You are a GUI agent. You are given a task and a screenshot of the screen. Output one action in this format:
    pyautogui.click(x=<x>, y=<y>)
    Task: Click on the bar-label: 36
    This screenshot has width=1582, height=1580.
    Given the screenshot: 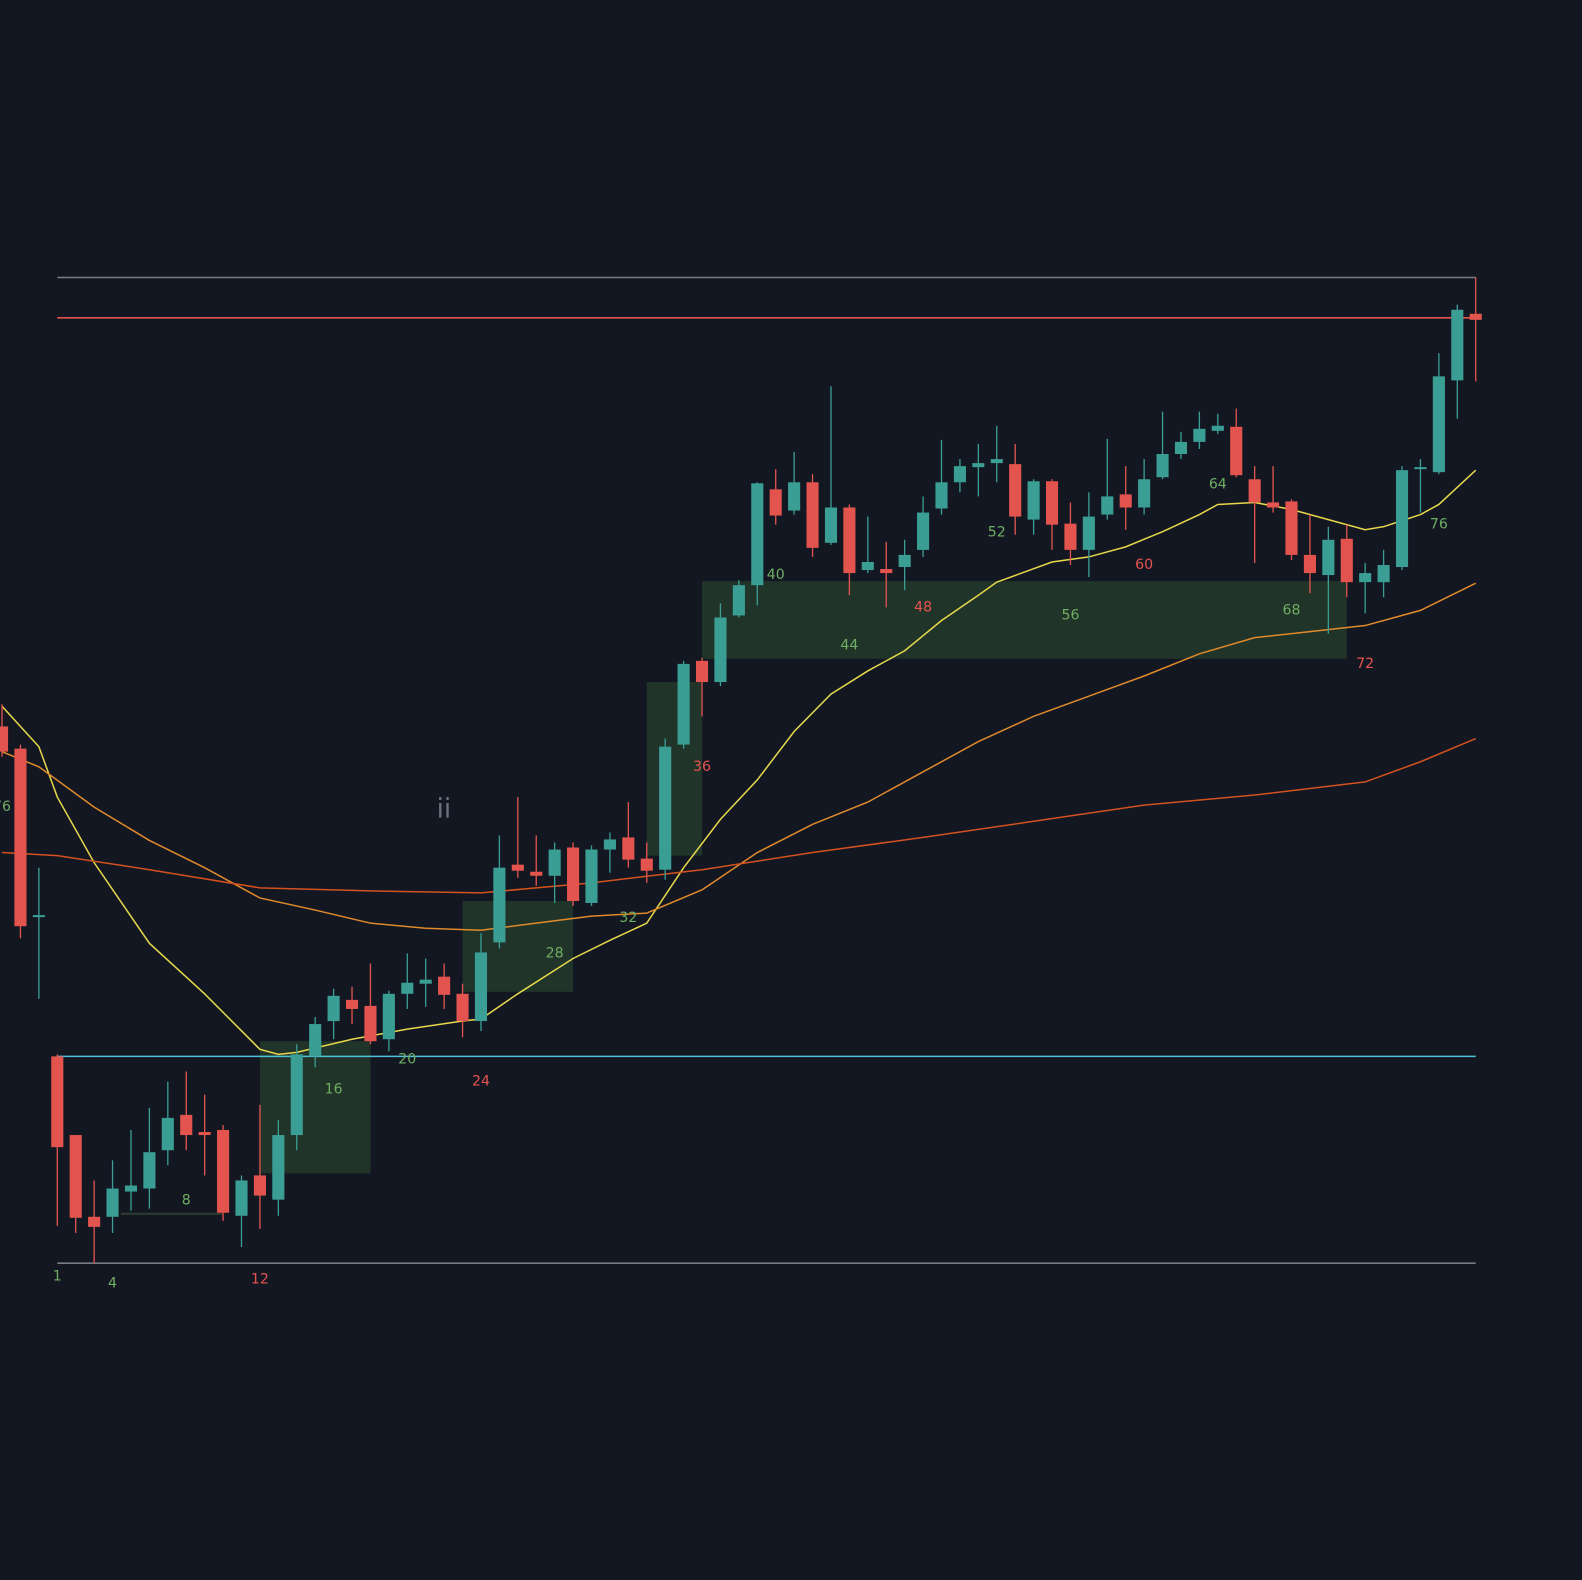 What is the action you would take?
    pyautogui.click(x=702, y=767)
    